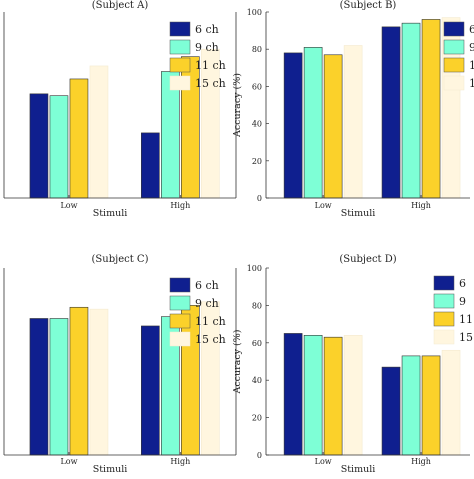 The height and width of the screenshot is (479, 474). I want to click on panel-title: (Subject D), so click(367, 259).